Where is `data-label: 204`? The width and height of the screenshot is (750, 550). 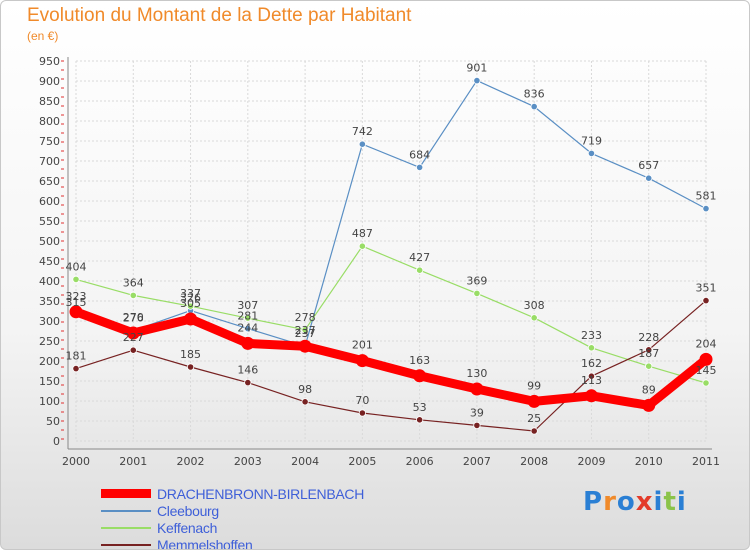
data-label: 204 is located at coordinates (706, 343).